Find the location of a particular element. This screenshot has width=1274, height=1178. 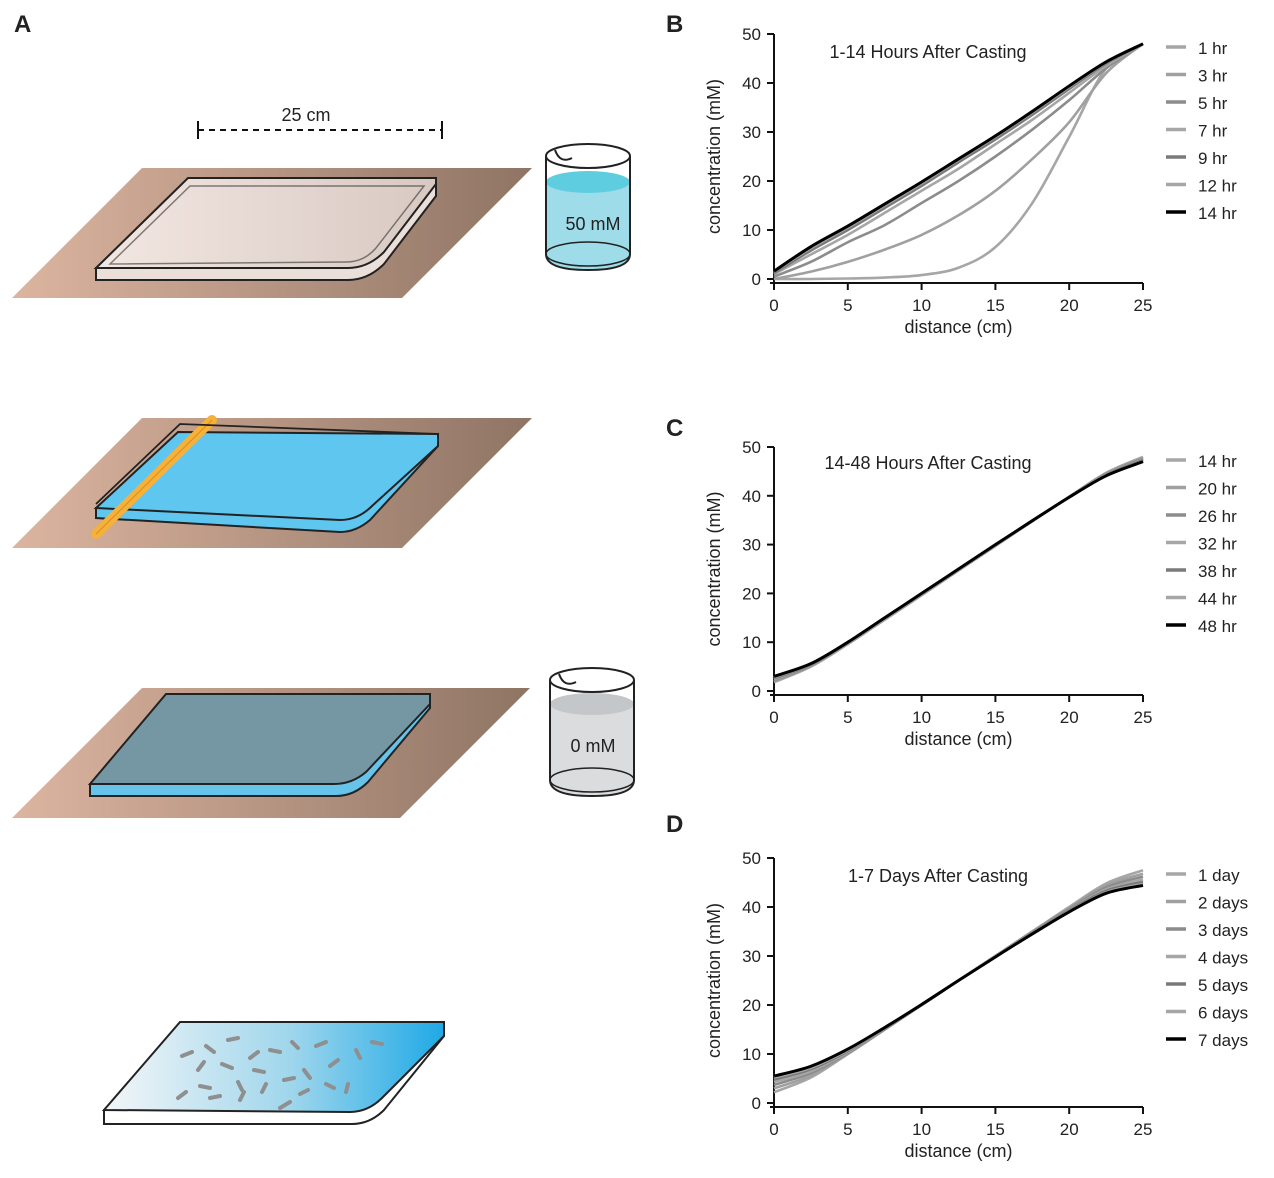

gradient-gel-top is located at coordinates (273, 1067).